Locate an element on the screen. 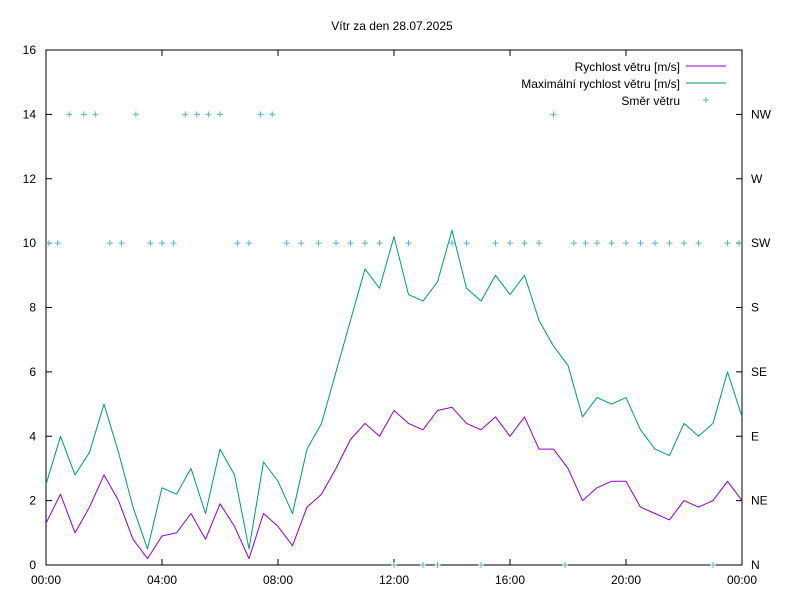 The height and width of the screenshot is (605, 800). x-tick-label: 08:00 is located at coordinates (278, 580).